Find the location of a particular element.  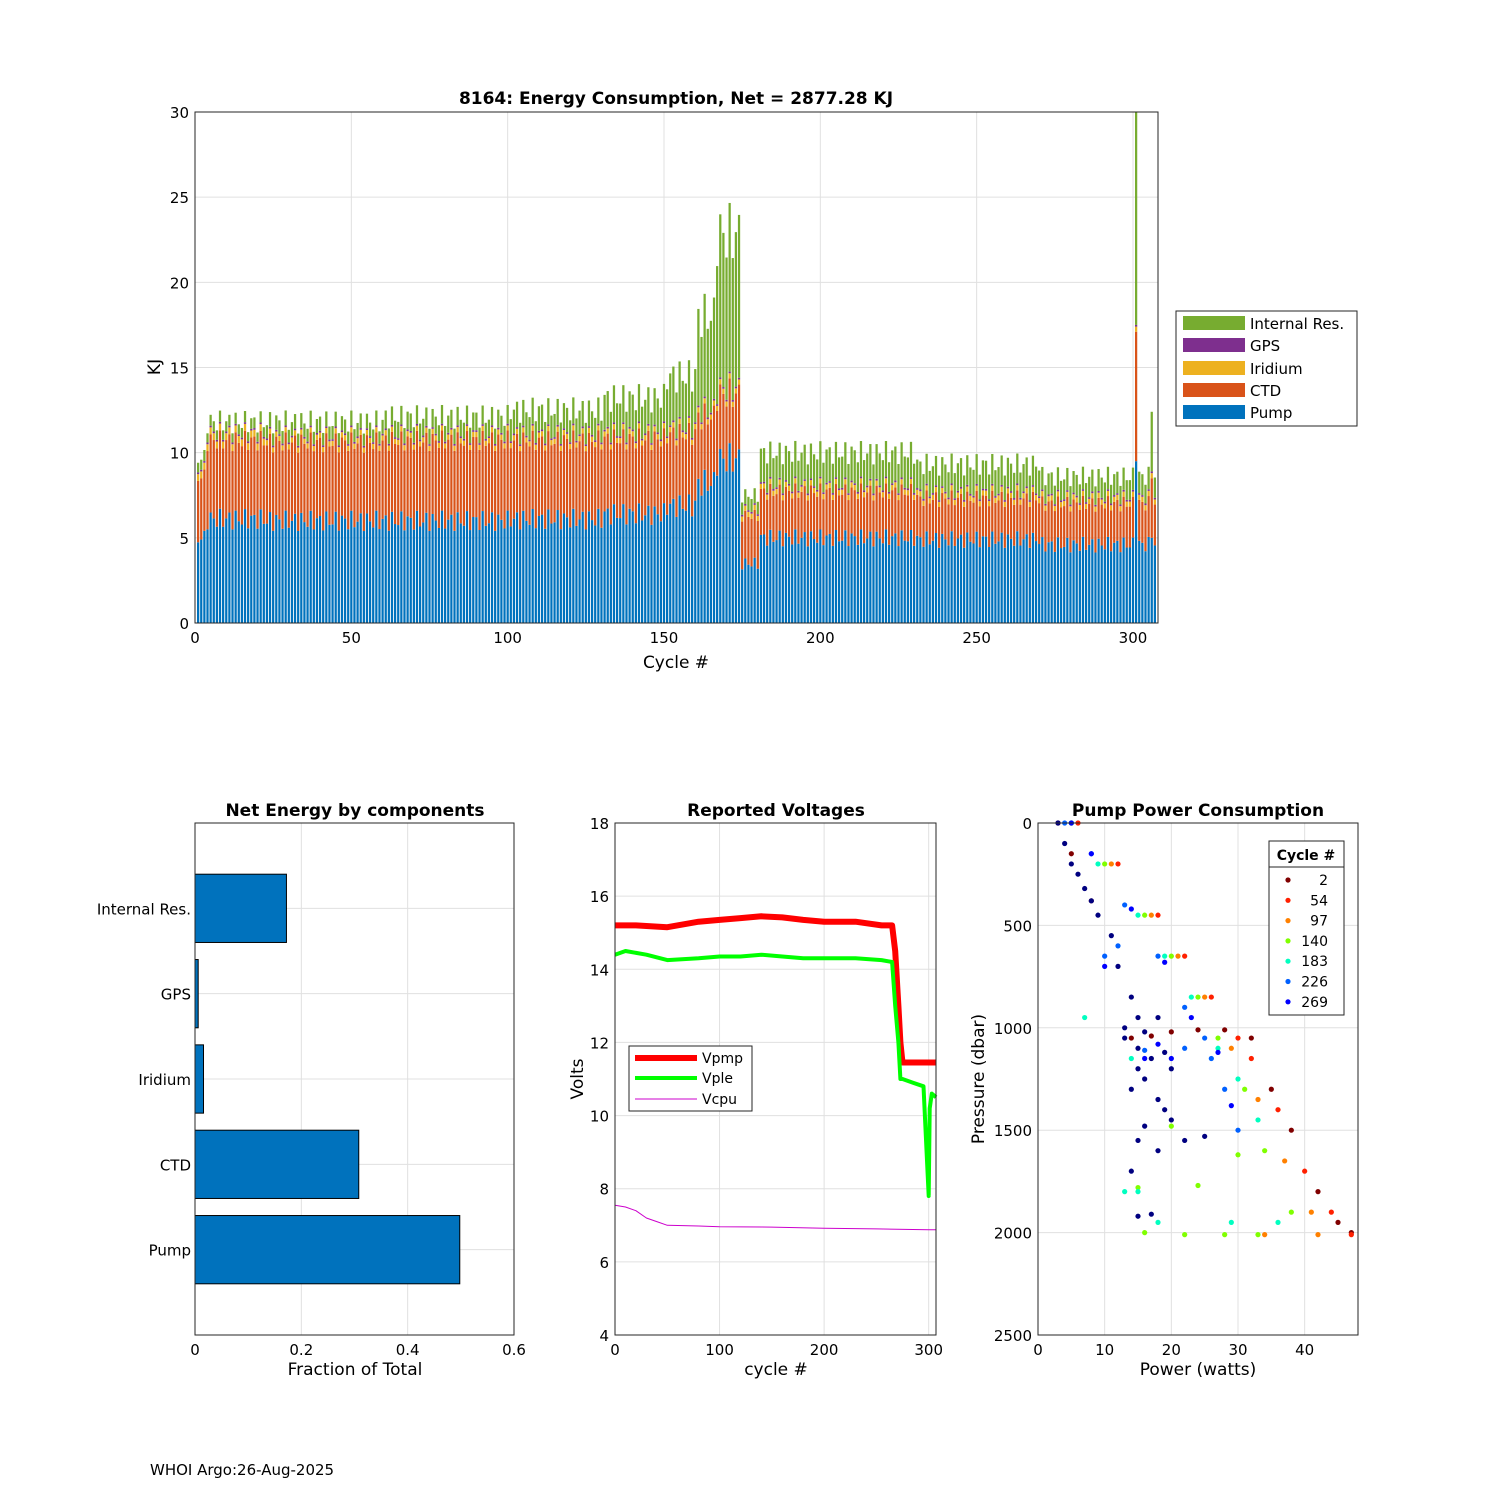

pump-power-xtick-label: 10 is located at coordinates (1104, 1350).